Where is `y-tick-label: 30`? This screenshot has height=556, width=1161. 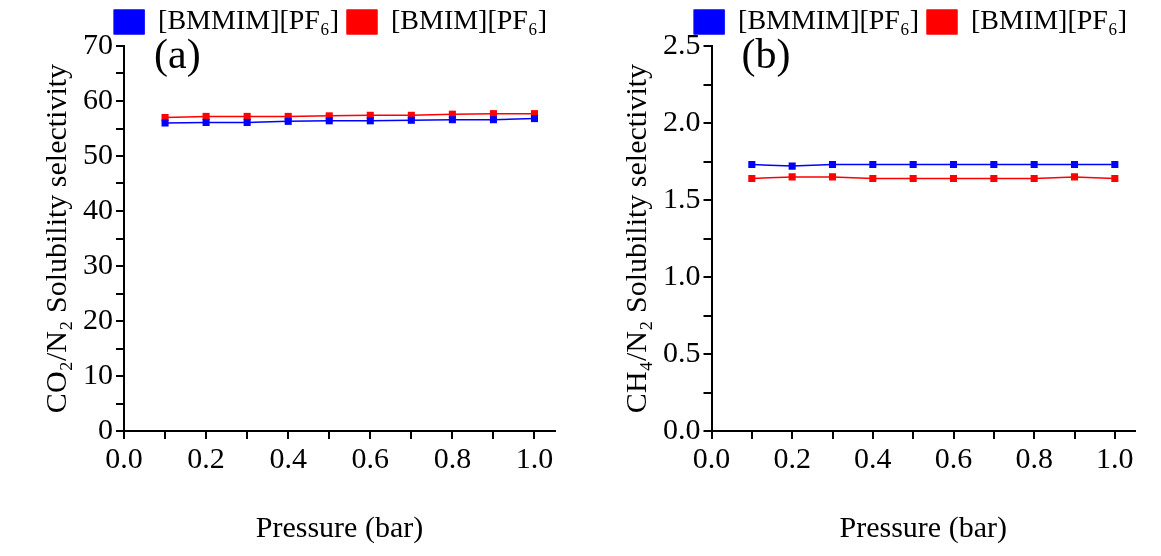 y-tick-label: 30 is located at coordinates (98, 263).